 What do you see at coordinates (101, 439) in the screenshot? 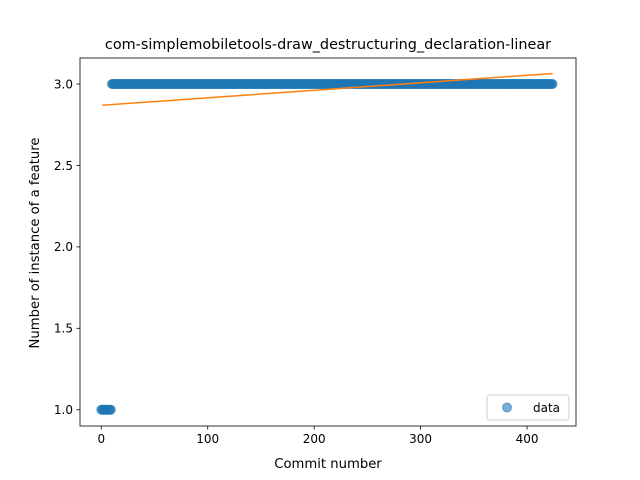
I see `x-tick-label: 0` at bounding box center [101, 439].